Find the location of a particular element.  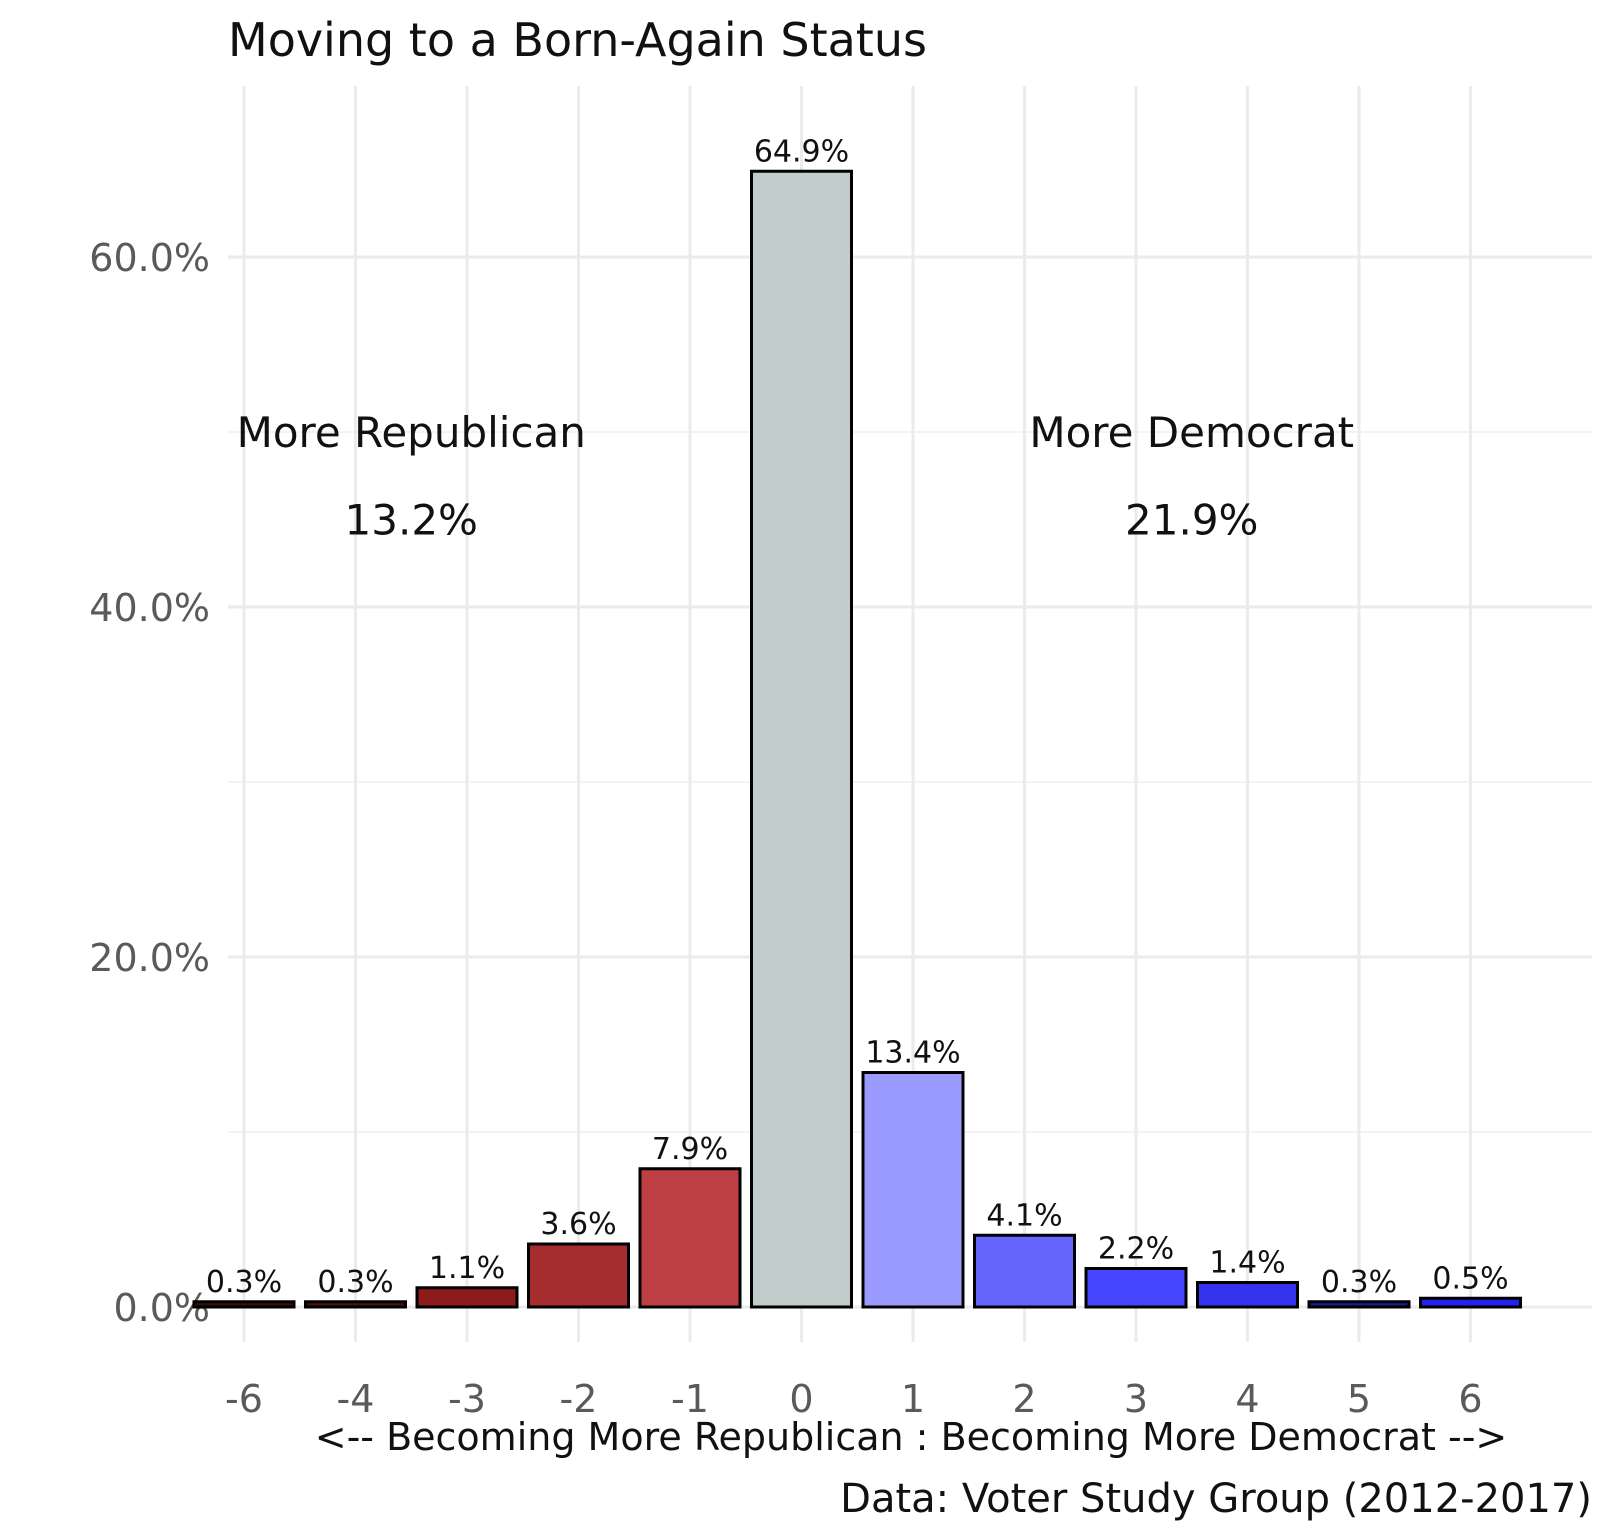

bar-value-label: 7.9% is located at coordinates (690, 1149).